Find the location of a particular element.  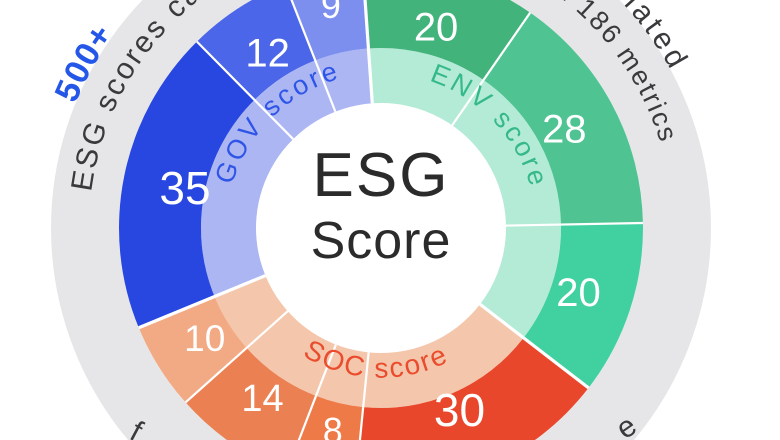

metric-count-label: 9 is located at coordinates (331, 13).